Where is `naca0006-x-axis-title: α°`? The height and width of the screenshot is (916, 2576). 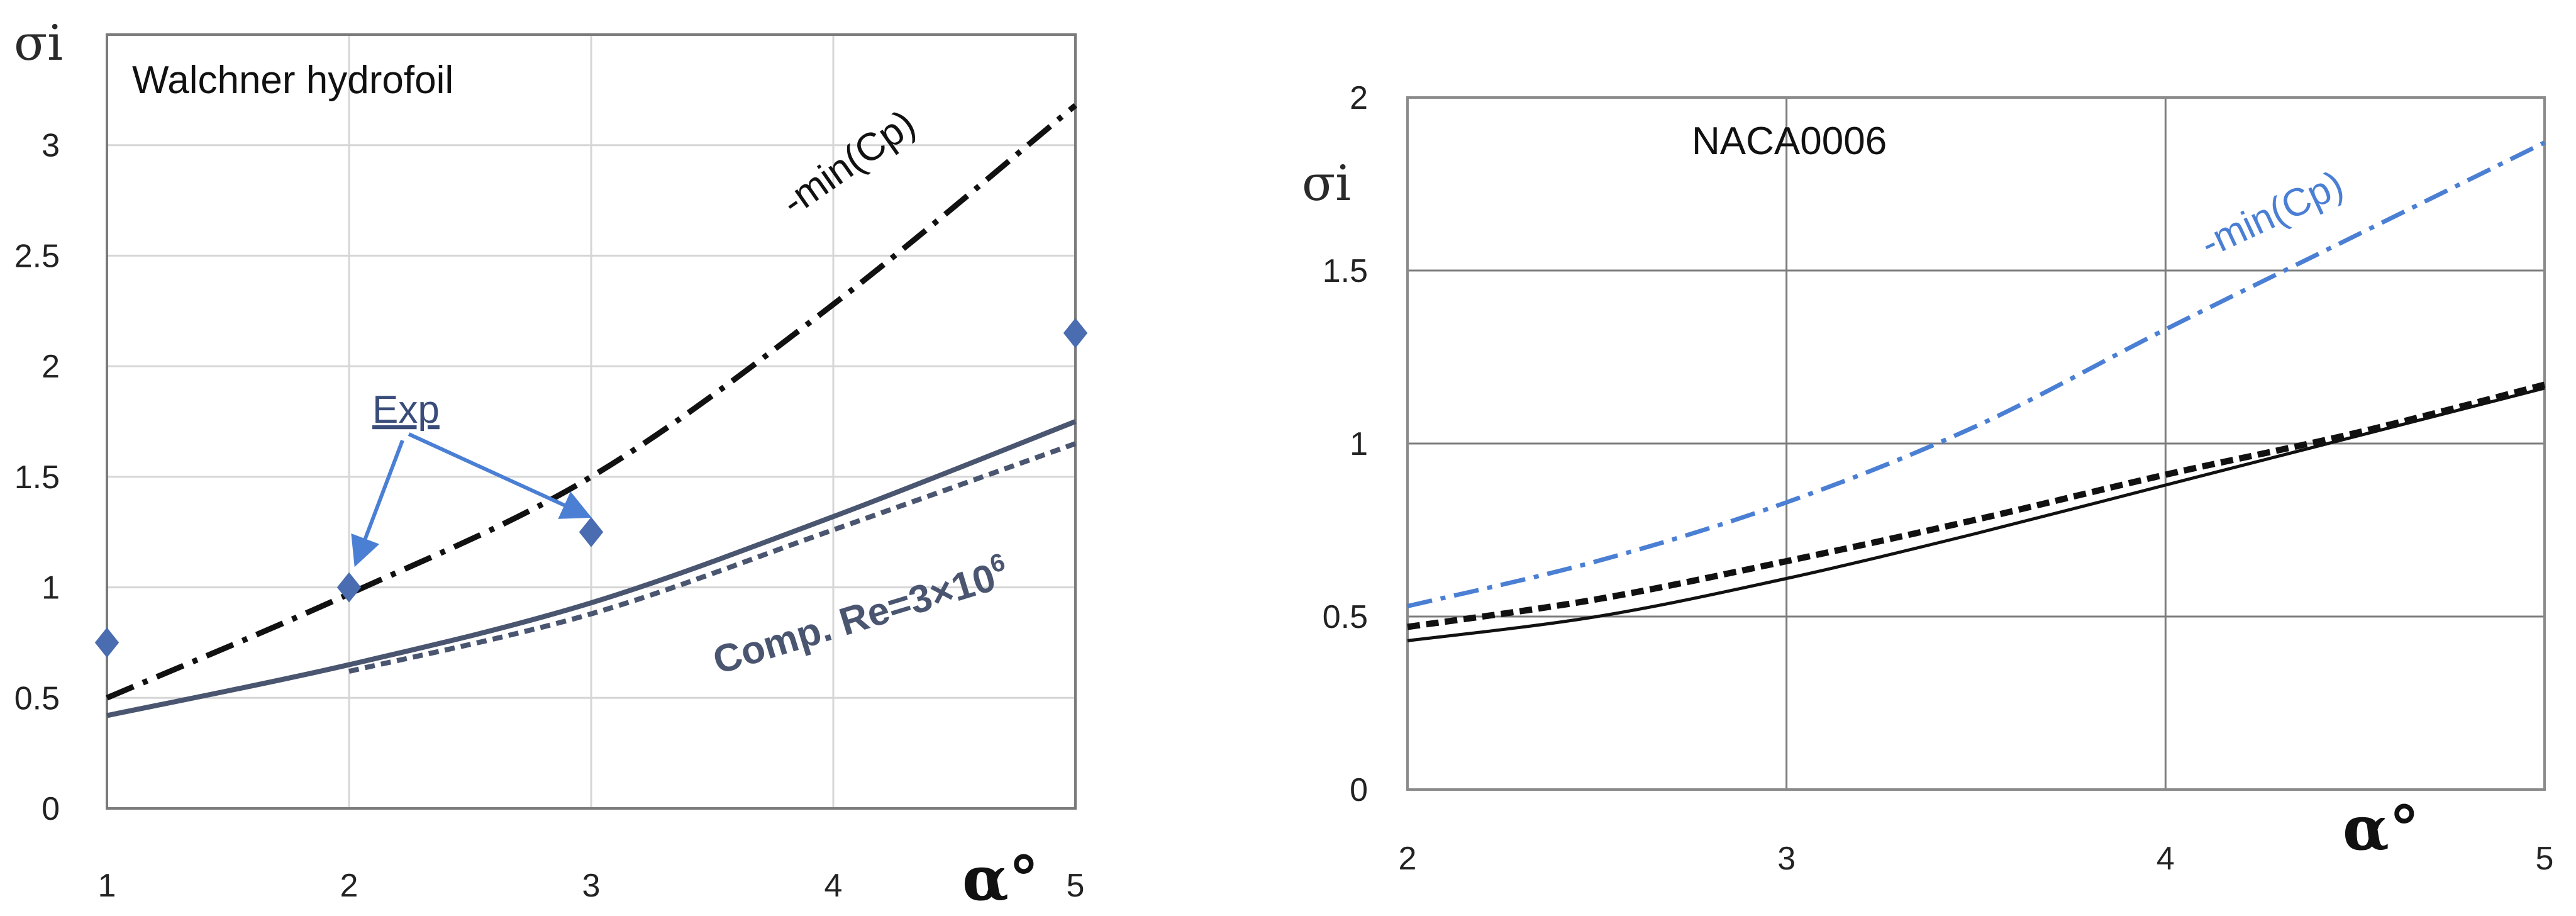
naca0006-x-axis-title: α° is located at coordinates (2381, 828).